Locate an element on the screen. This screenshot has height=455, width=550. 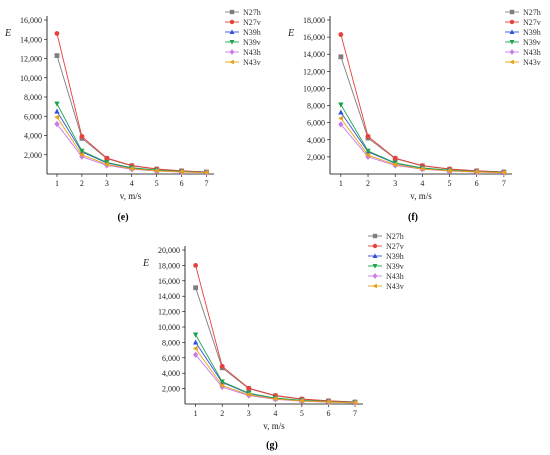
data-point-N27h is located at coordinates (341, 57).